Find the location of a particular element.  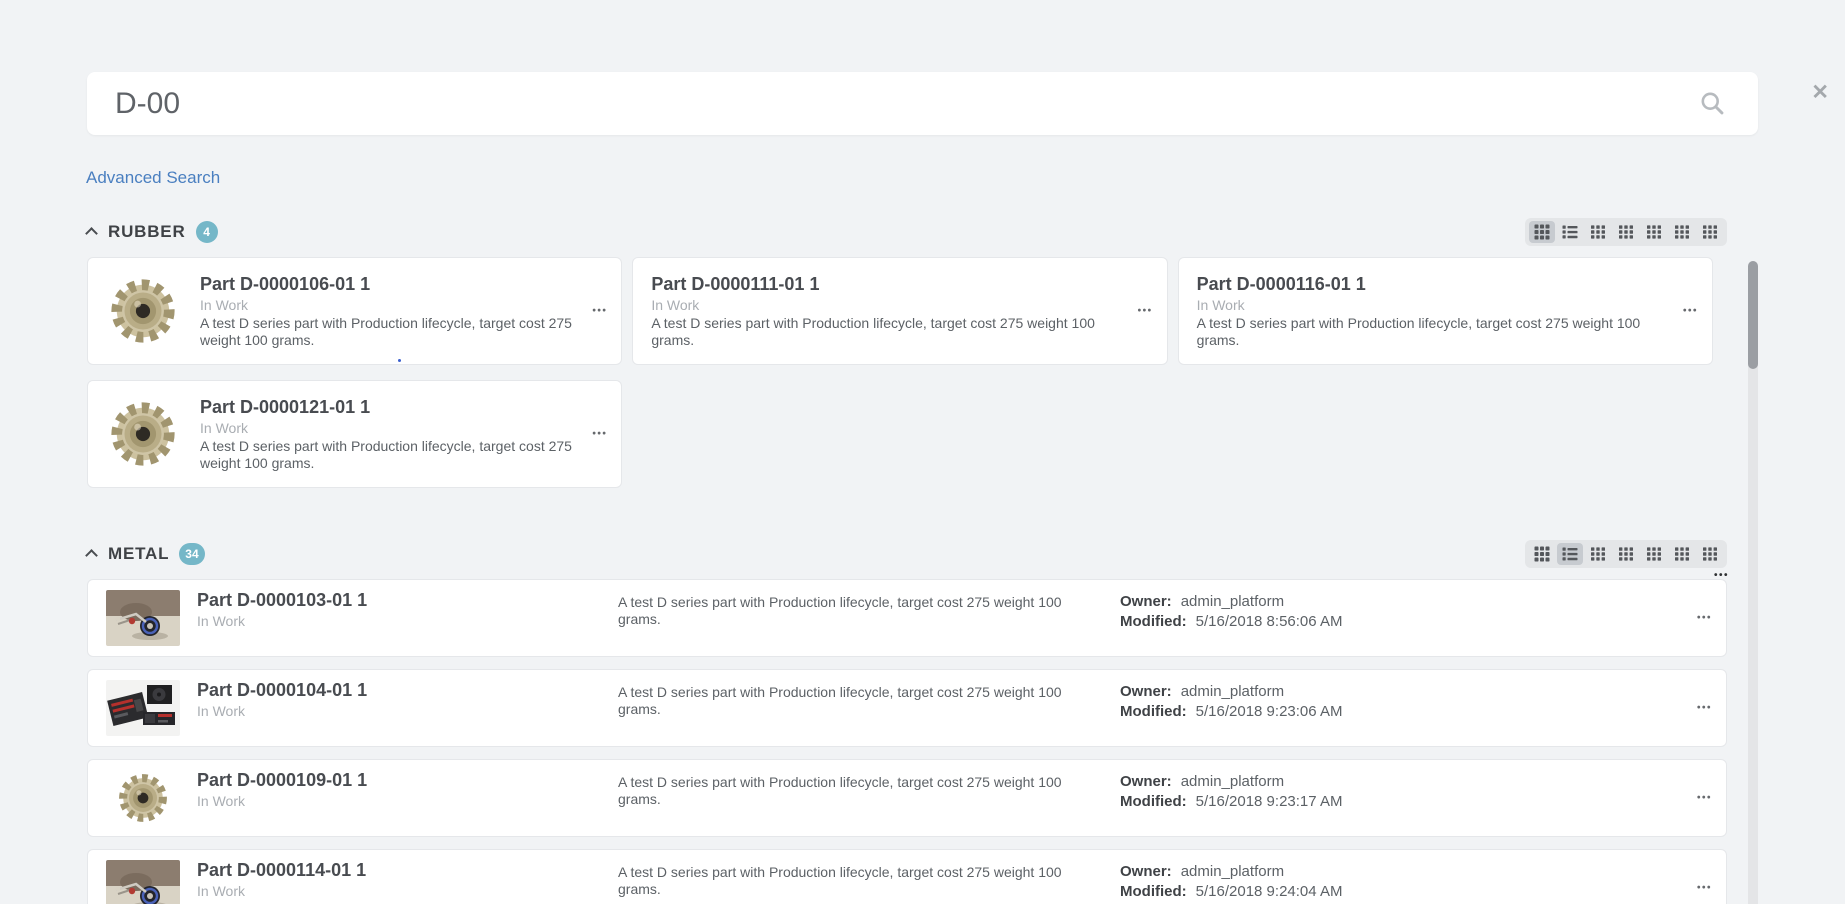

search-icon is located at coordinates (1712, 105).